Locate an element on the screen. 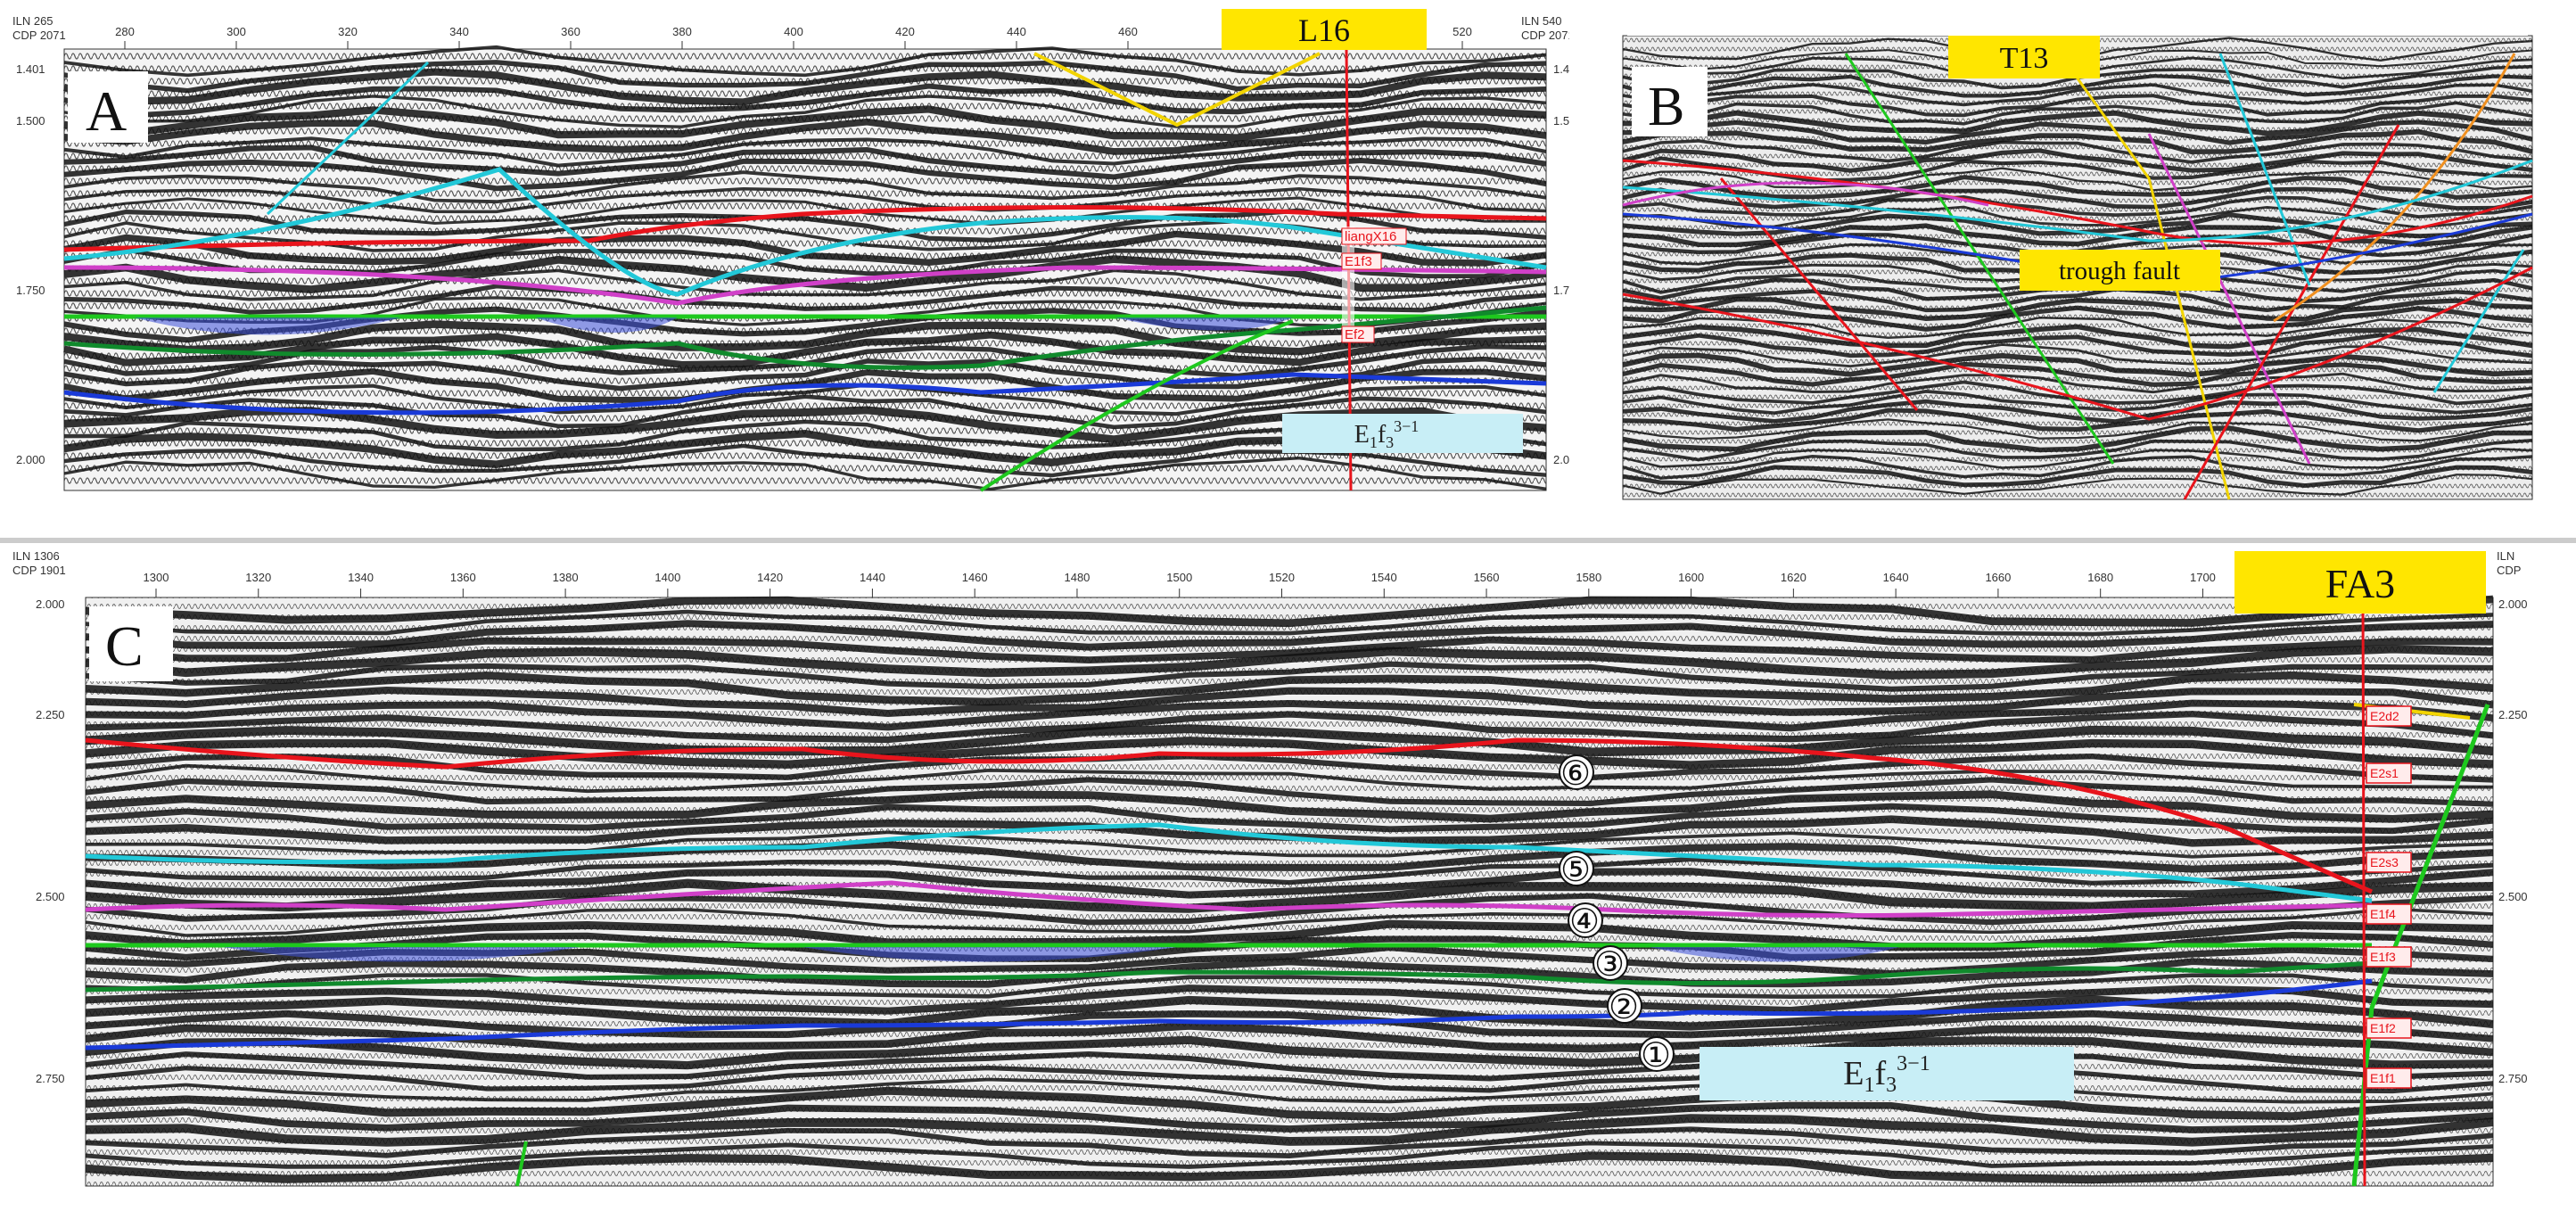 Image resolution: width=2576 pixels, height=1211 pixels. panel-a-y-tick-label-right: 1.750 is located at coordinates (1561, 290).